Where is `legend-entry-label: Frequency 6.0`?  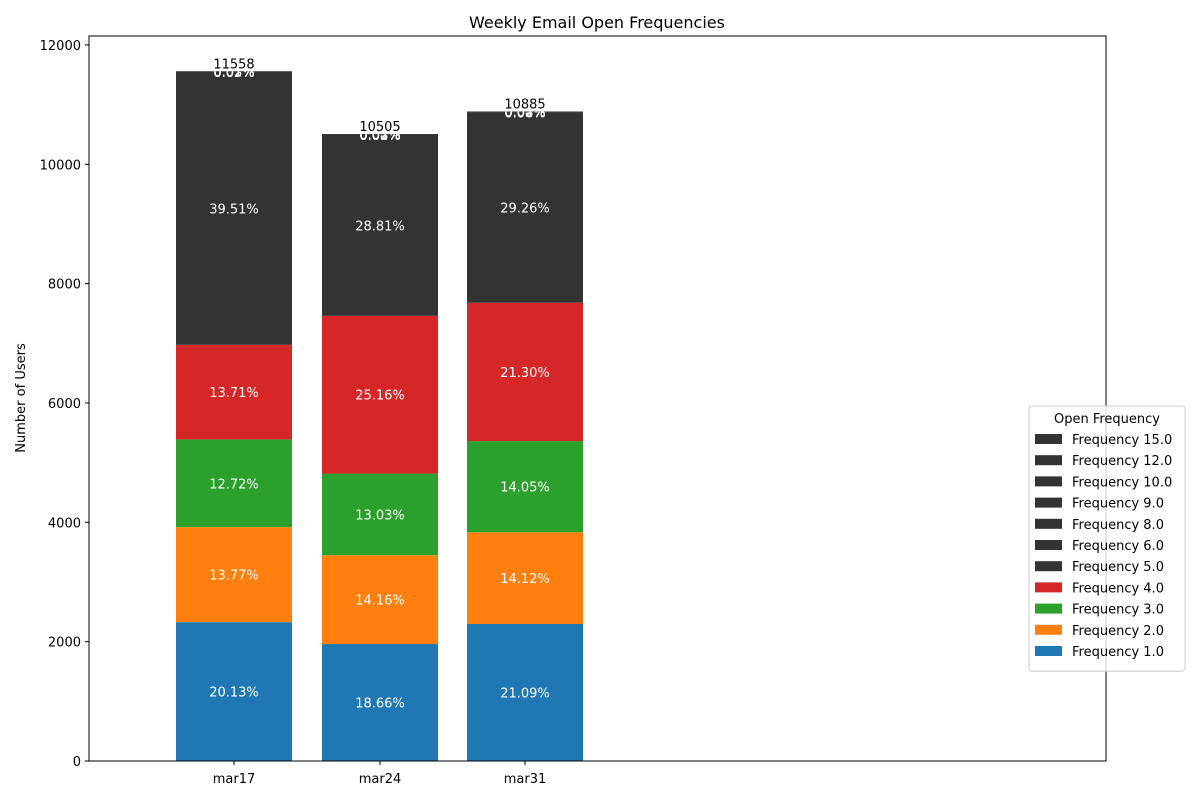 legend-entry-label: Frequency 6.0 is located at coordinates (1118, 546).